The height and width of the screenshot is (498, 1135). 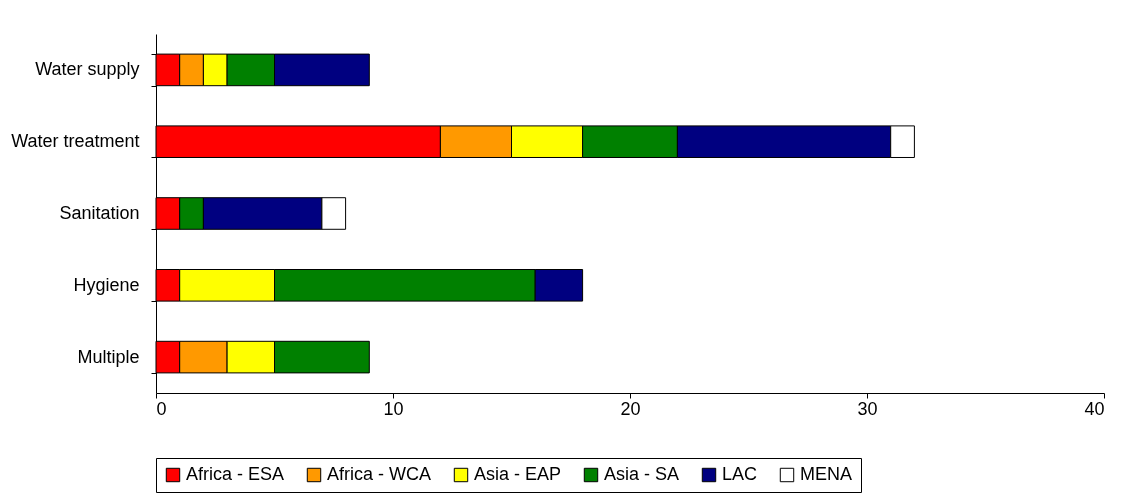 I want to click on legend-label: MENA, so click(x=826, y=474).